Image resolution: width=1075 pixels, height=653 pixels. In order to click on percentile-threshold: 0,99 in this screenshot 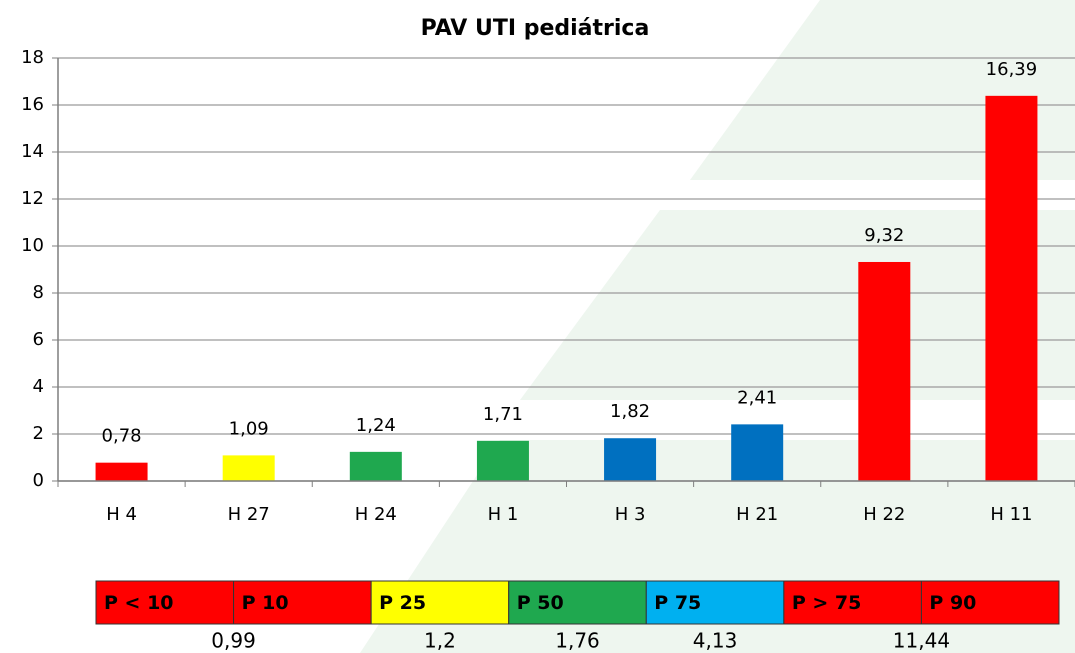, I will do `click(233, 641)`.